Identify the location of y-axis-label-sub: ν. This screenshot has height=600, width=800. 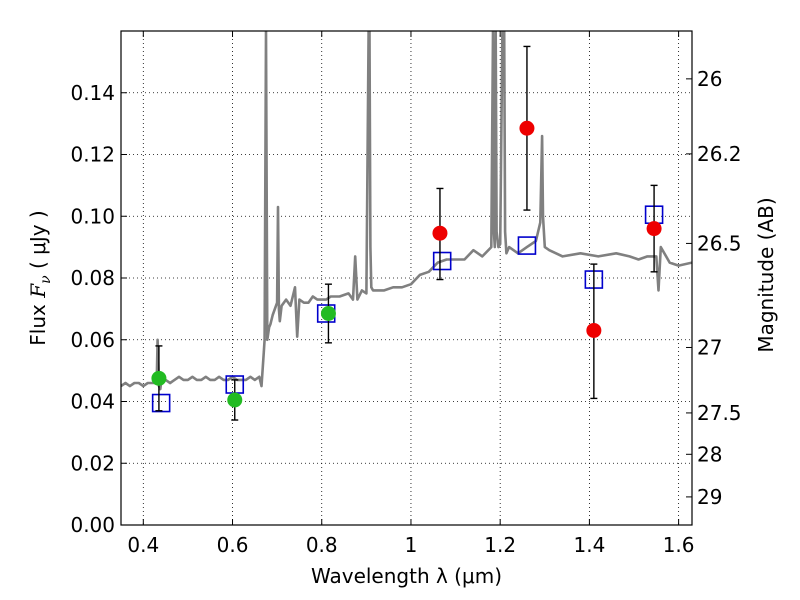
(46, 279).